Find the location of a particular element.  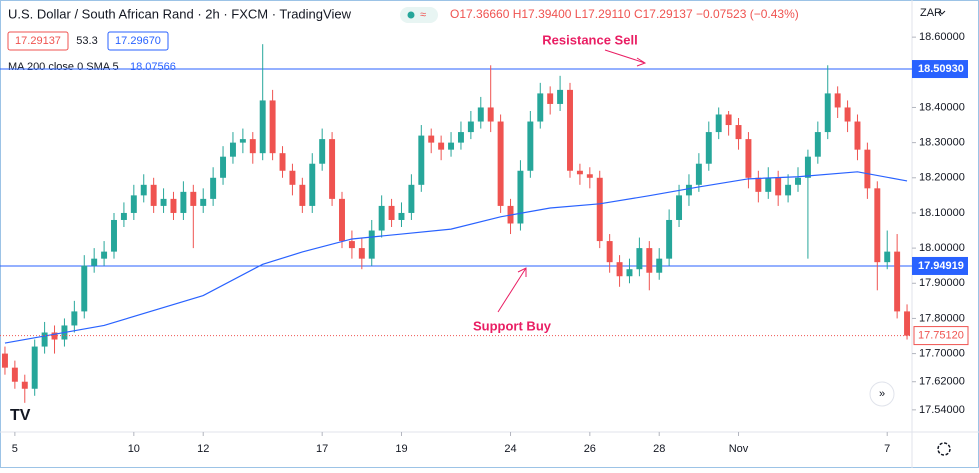

y-tick-label: 17.90000 is located at coordinates (942, 283).